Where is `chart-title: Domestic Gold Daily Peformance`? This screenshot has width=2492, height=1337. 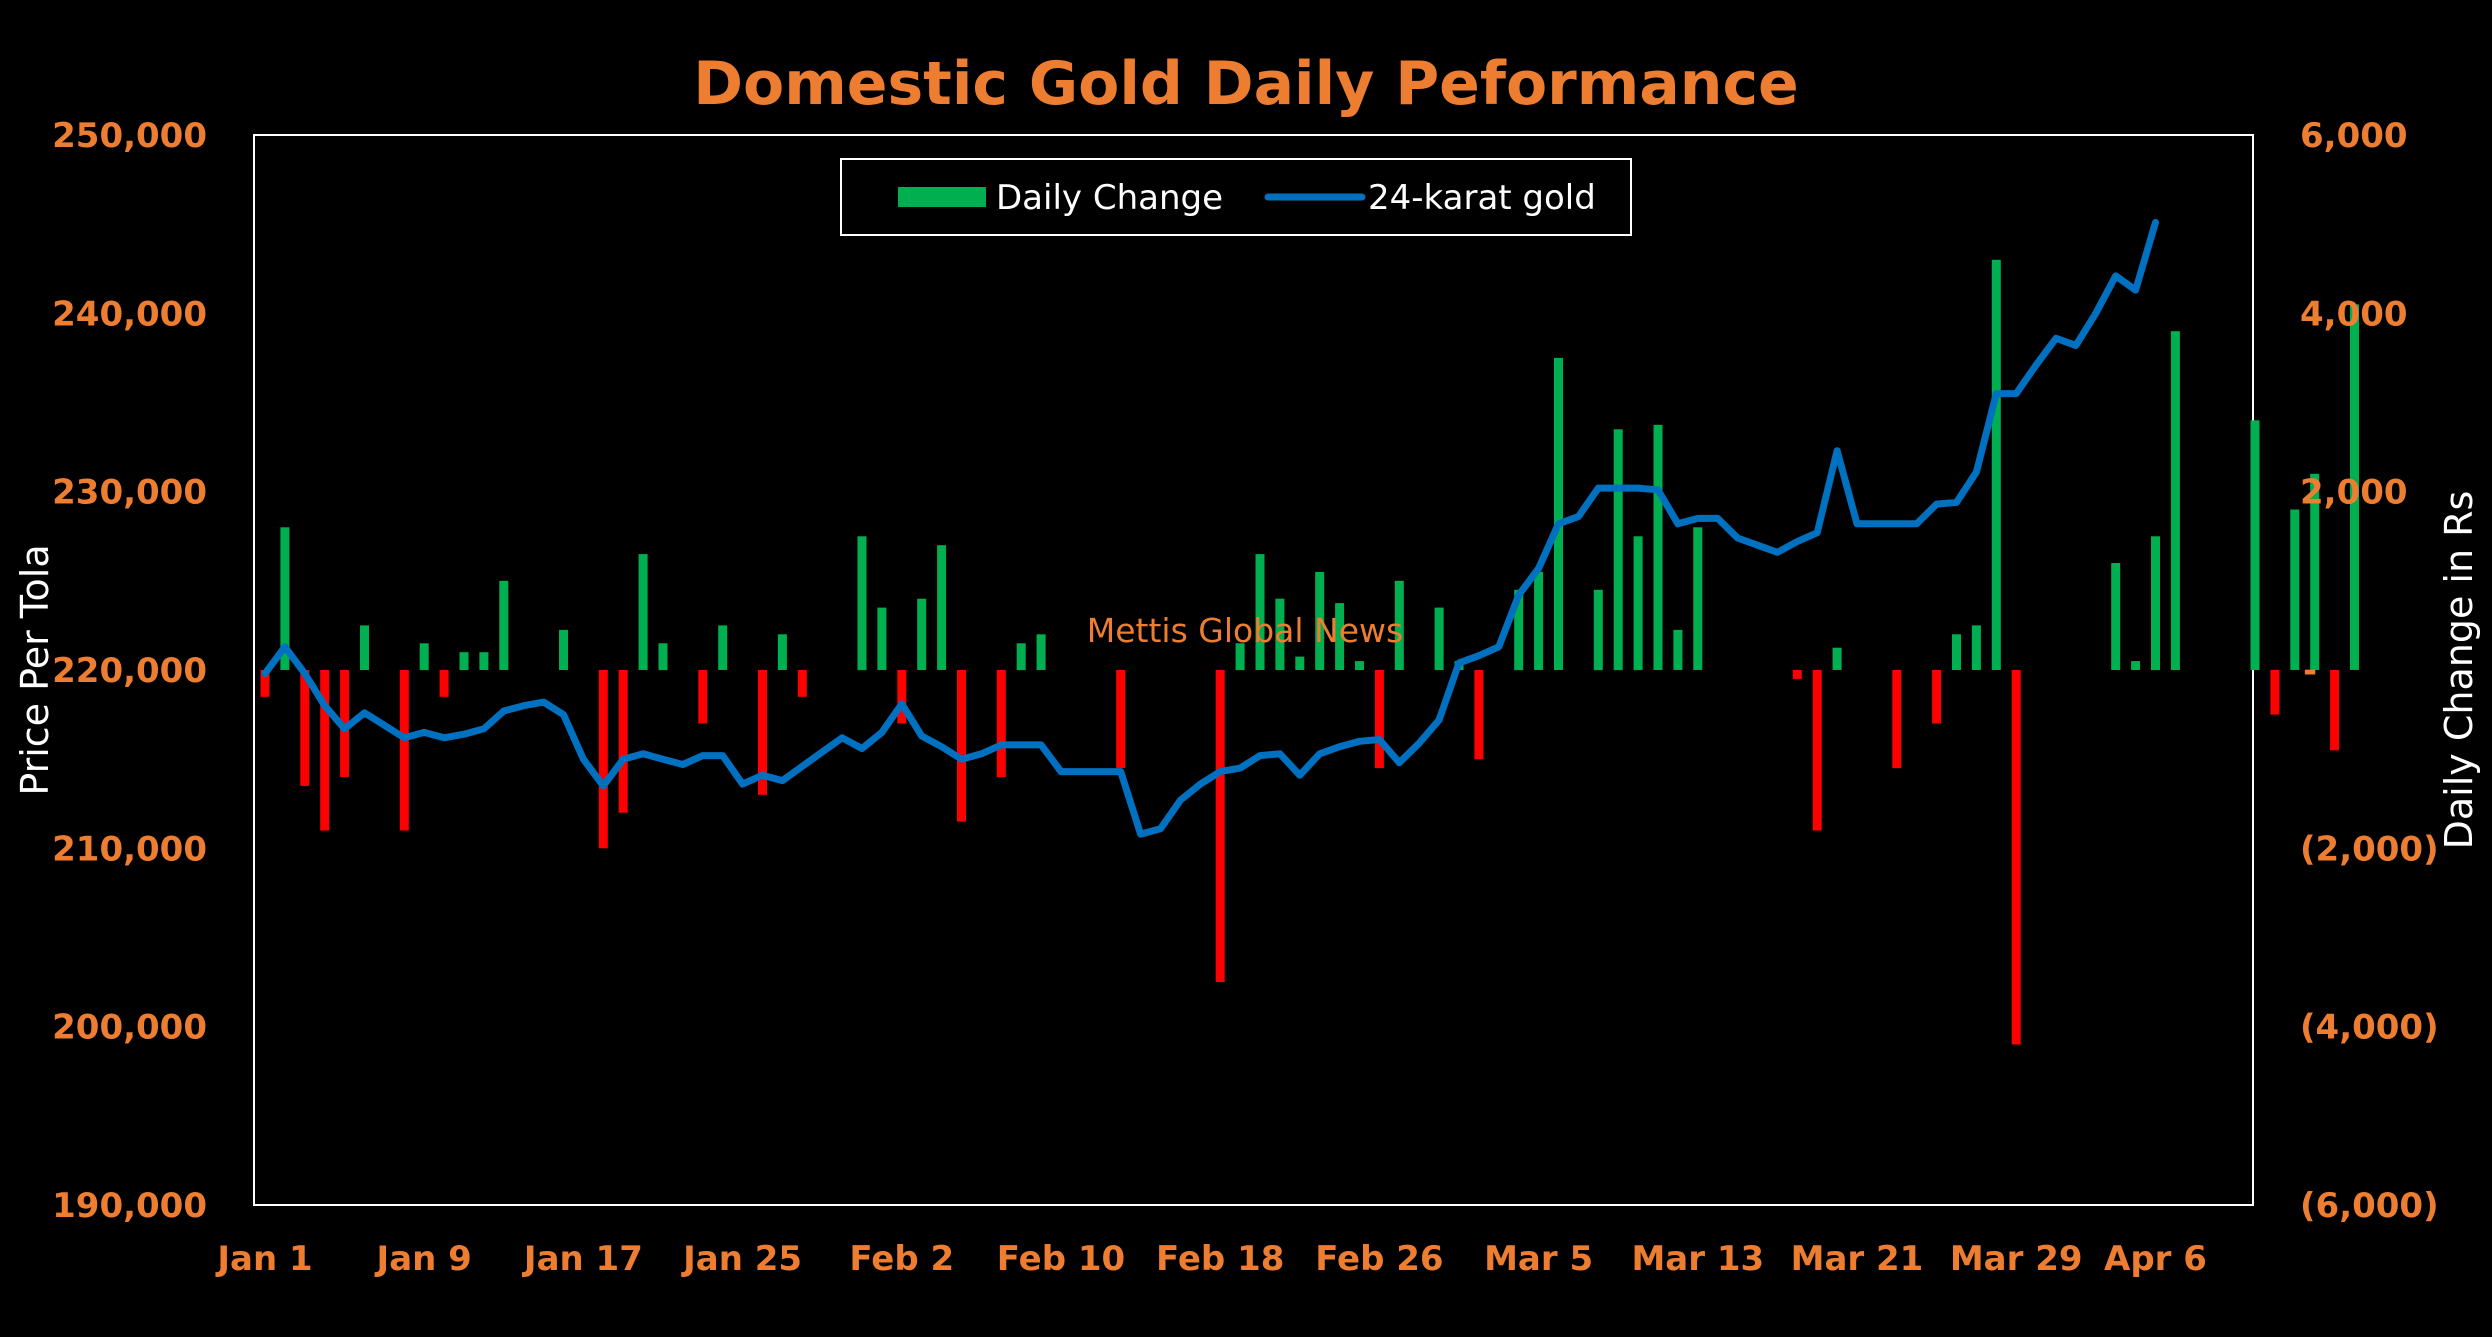 chart-title: Domestic Gold Daily Peformance is located at coordinates (1246, 84).